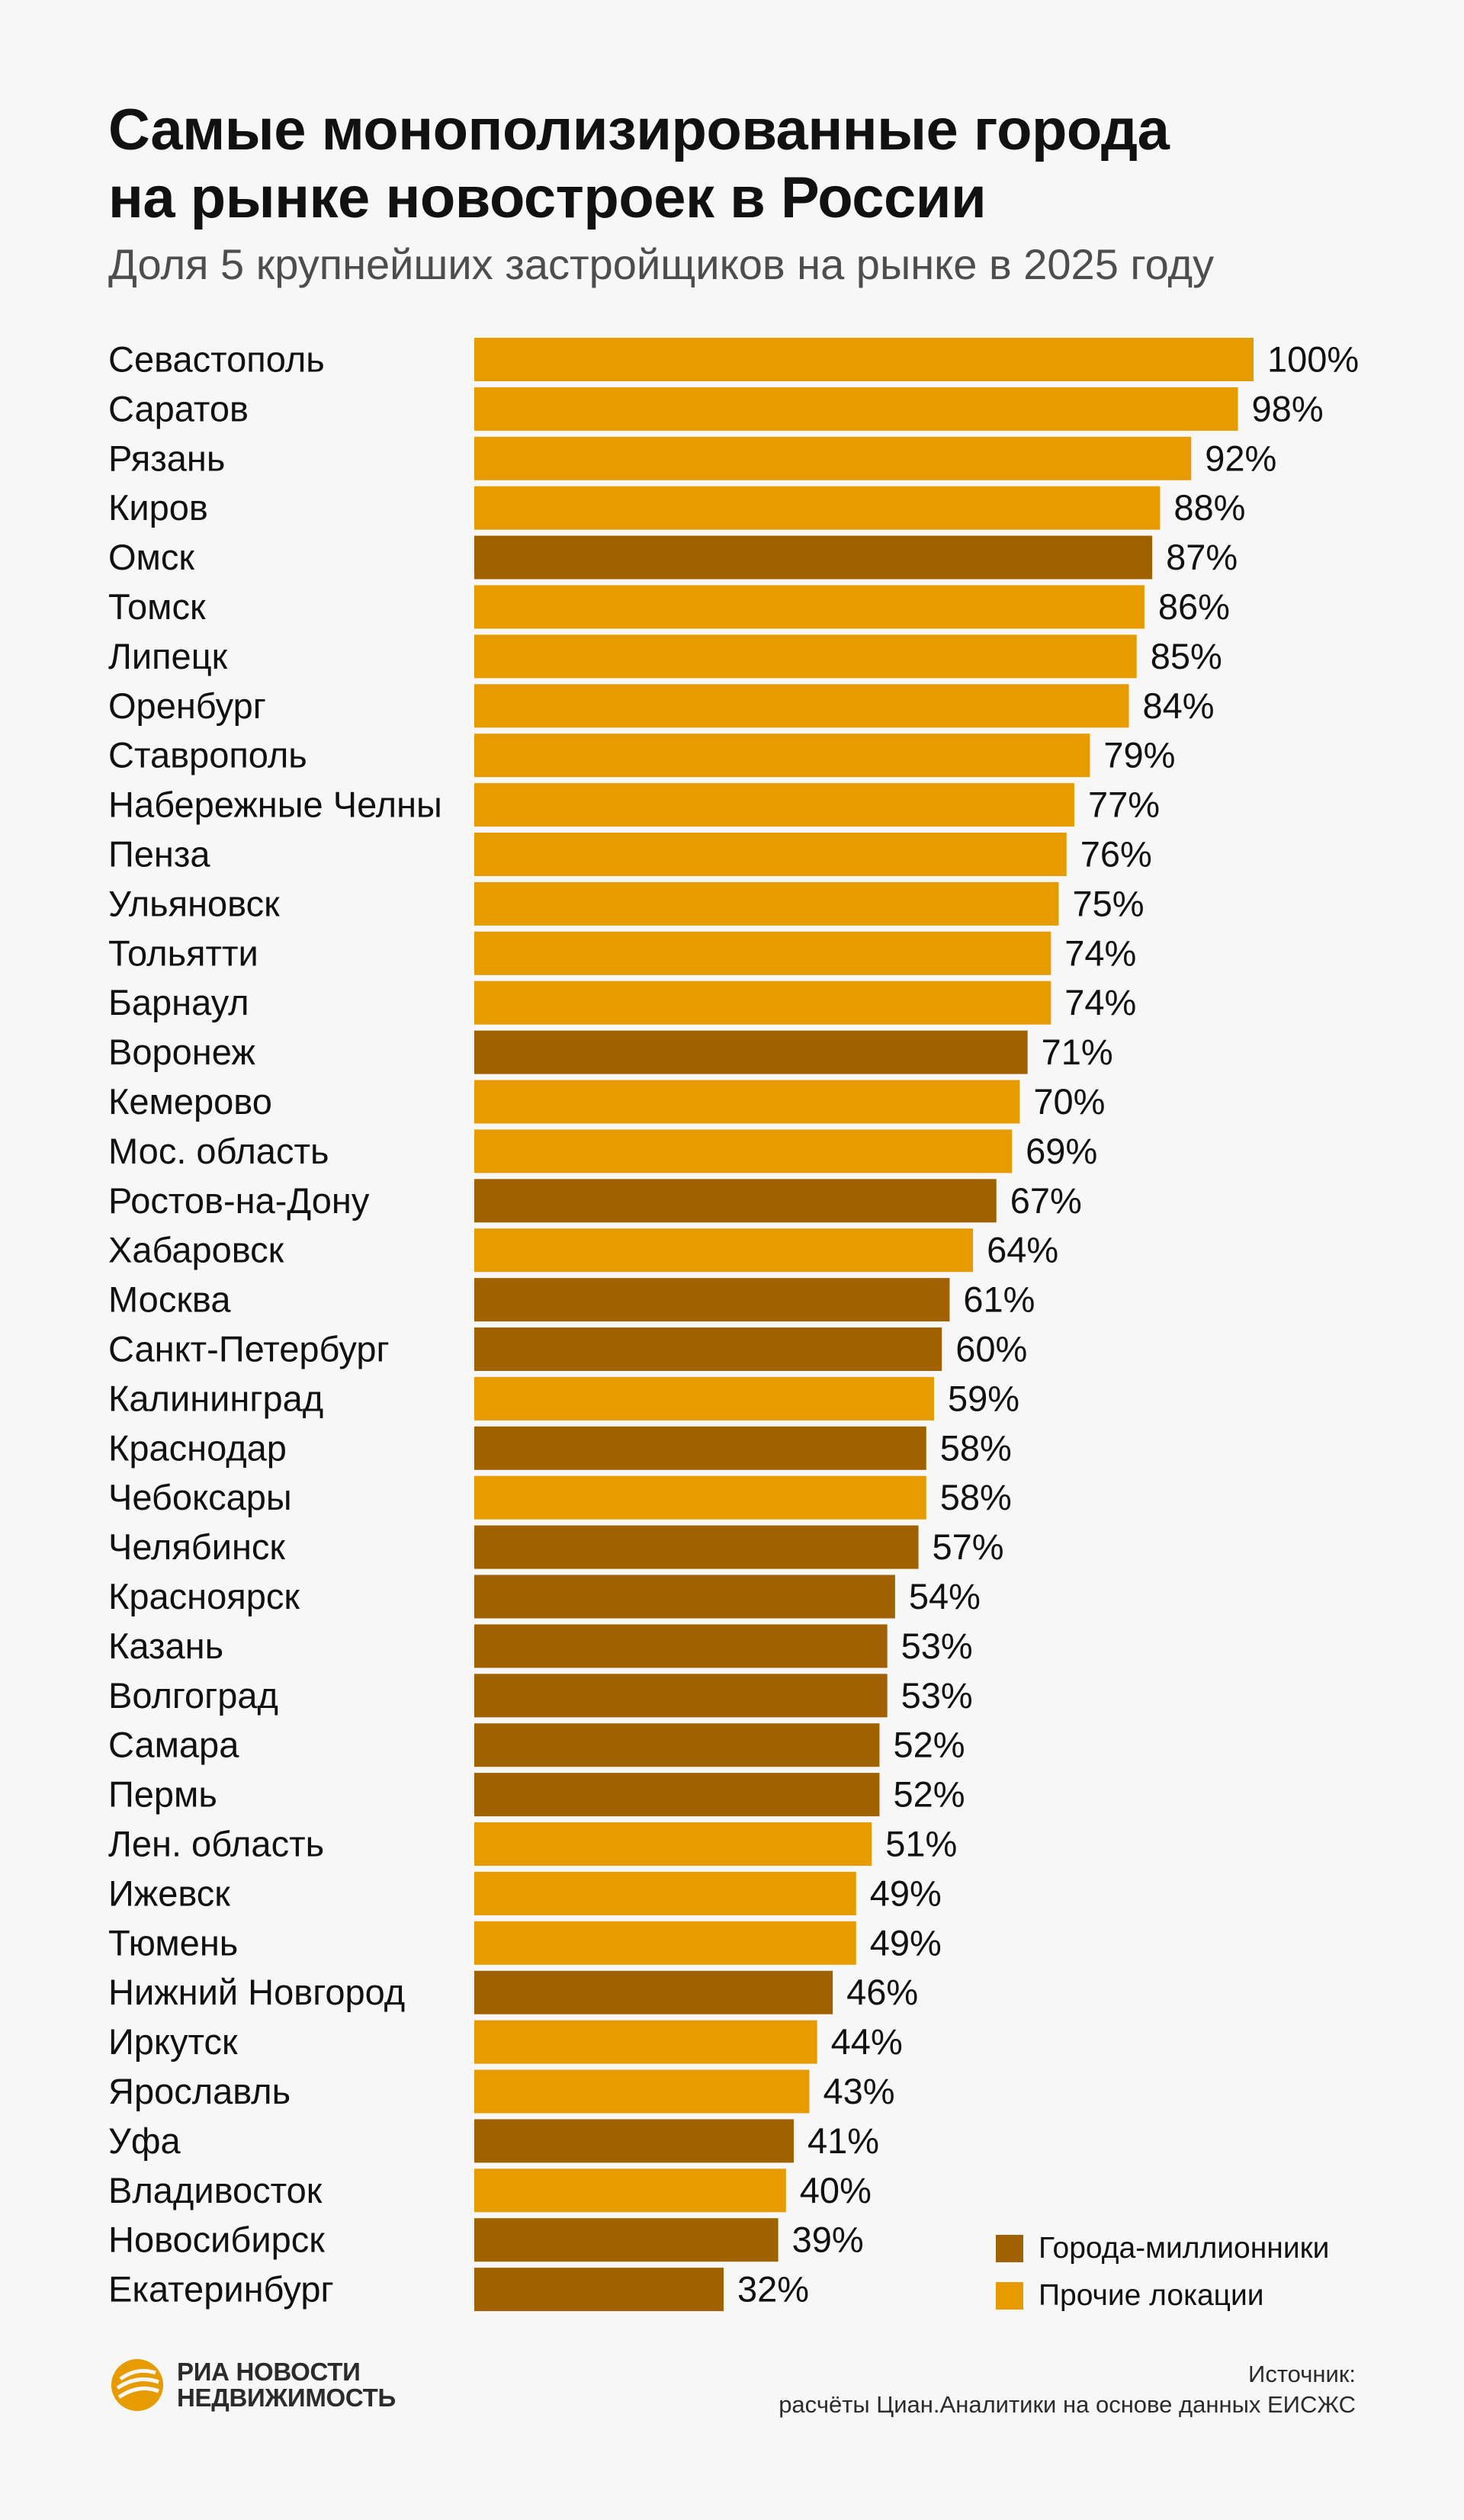 The image size is (1464, 2520). What do you see at coordinates (159, 854) in the screenshot?
I see `category-label: Пенза` at bounding box center [159, 854].